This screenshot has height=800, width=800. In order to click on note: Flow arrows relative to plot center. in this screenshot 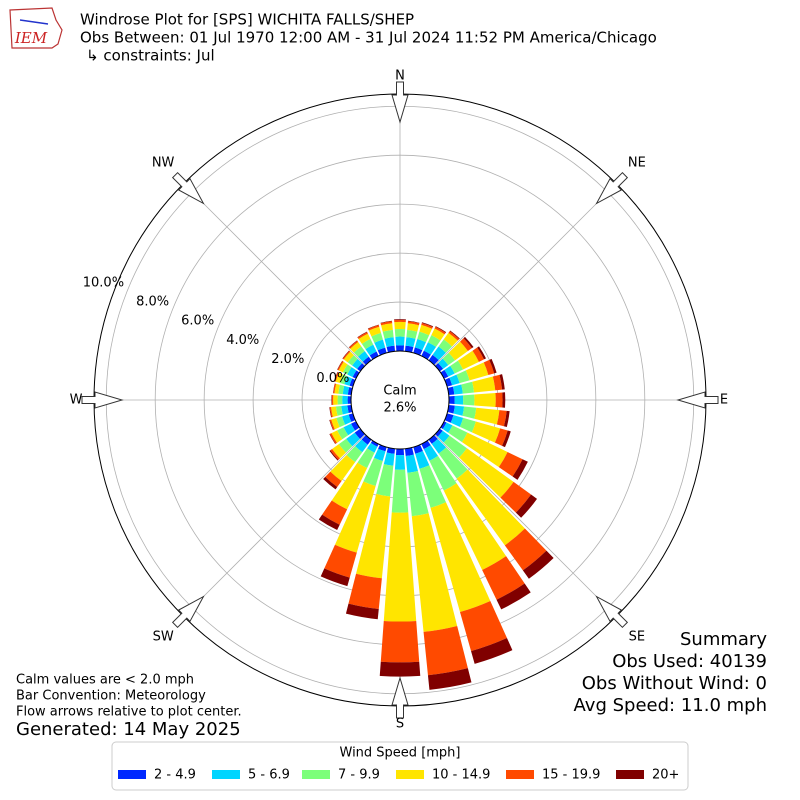, I will do `click(129, 712)`.